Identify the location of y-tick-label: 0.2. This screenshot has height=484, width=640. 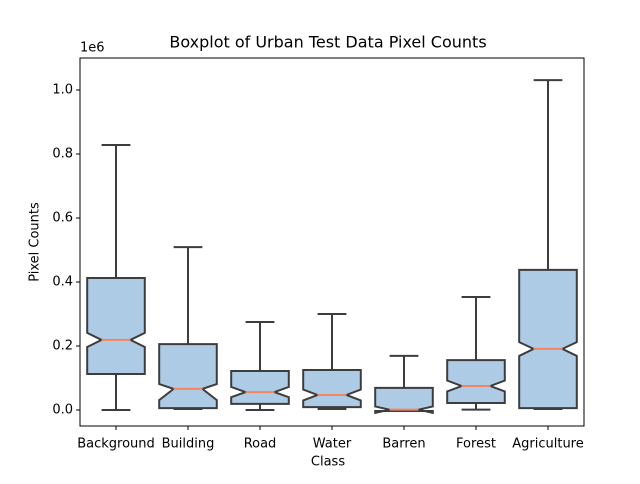
(62, 346).